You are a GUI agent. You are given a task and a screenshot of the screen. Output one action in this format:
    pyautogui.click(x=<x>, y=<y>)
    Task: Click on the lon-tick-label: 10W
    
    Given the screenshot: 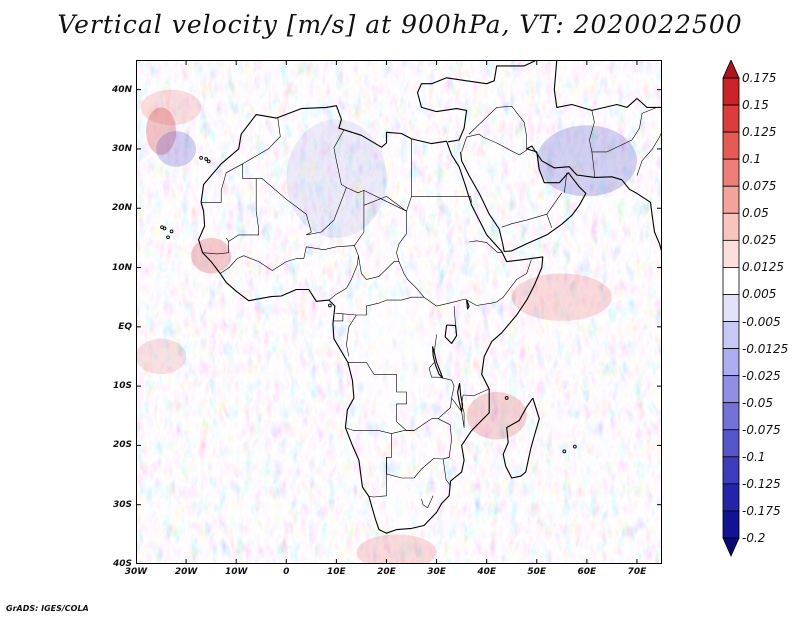 What is the action you would take?
    pyautogui.click(x=236, y=572)
    